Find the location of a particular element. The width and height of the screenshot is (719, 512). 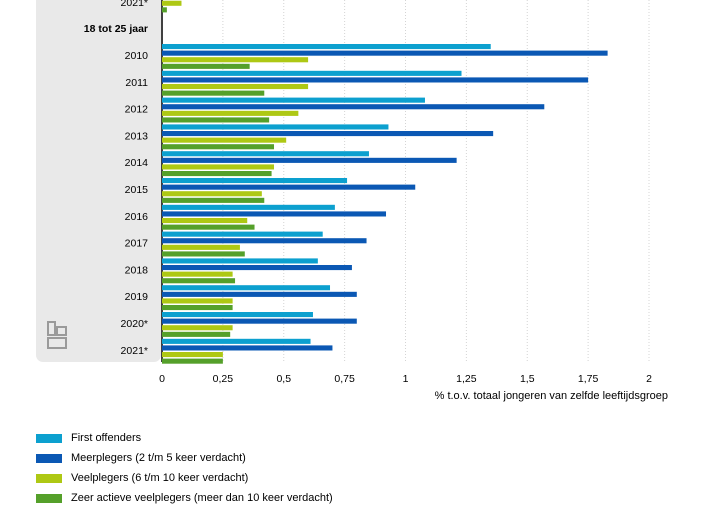

label-panel is located at coordinates (98, 181).